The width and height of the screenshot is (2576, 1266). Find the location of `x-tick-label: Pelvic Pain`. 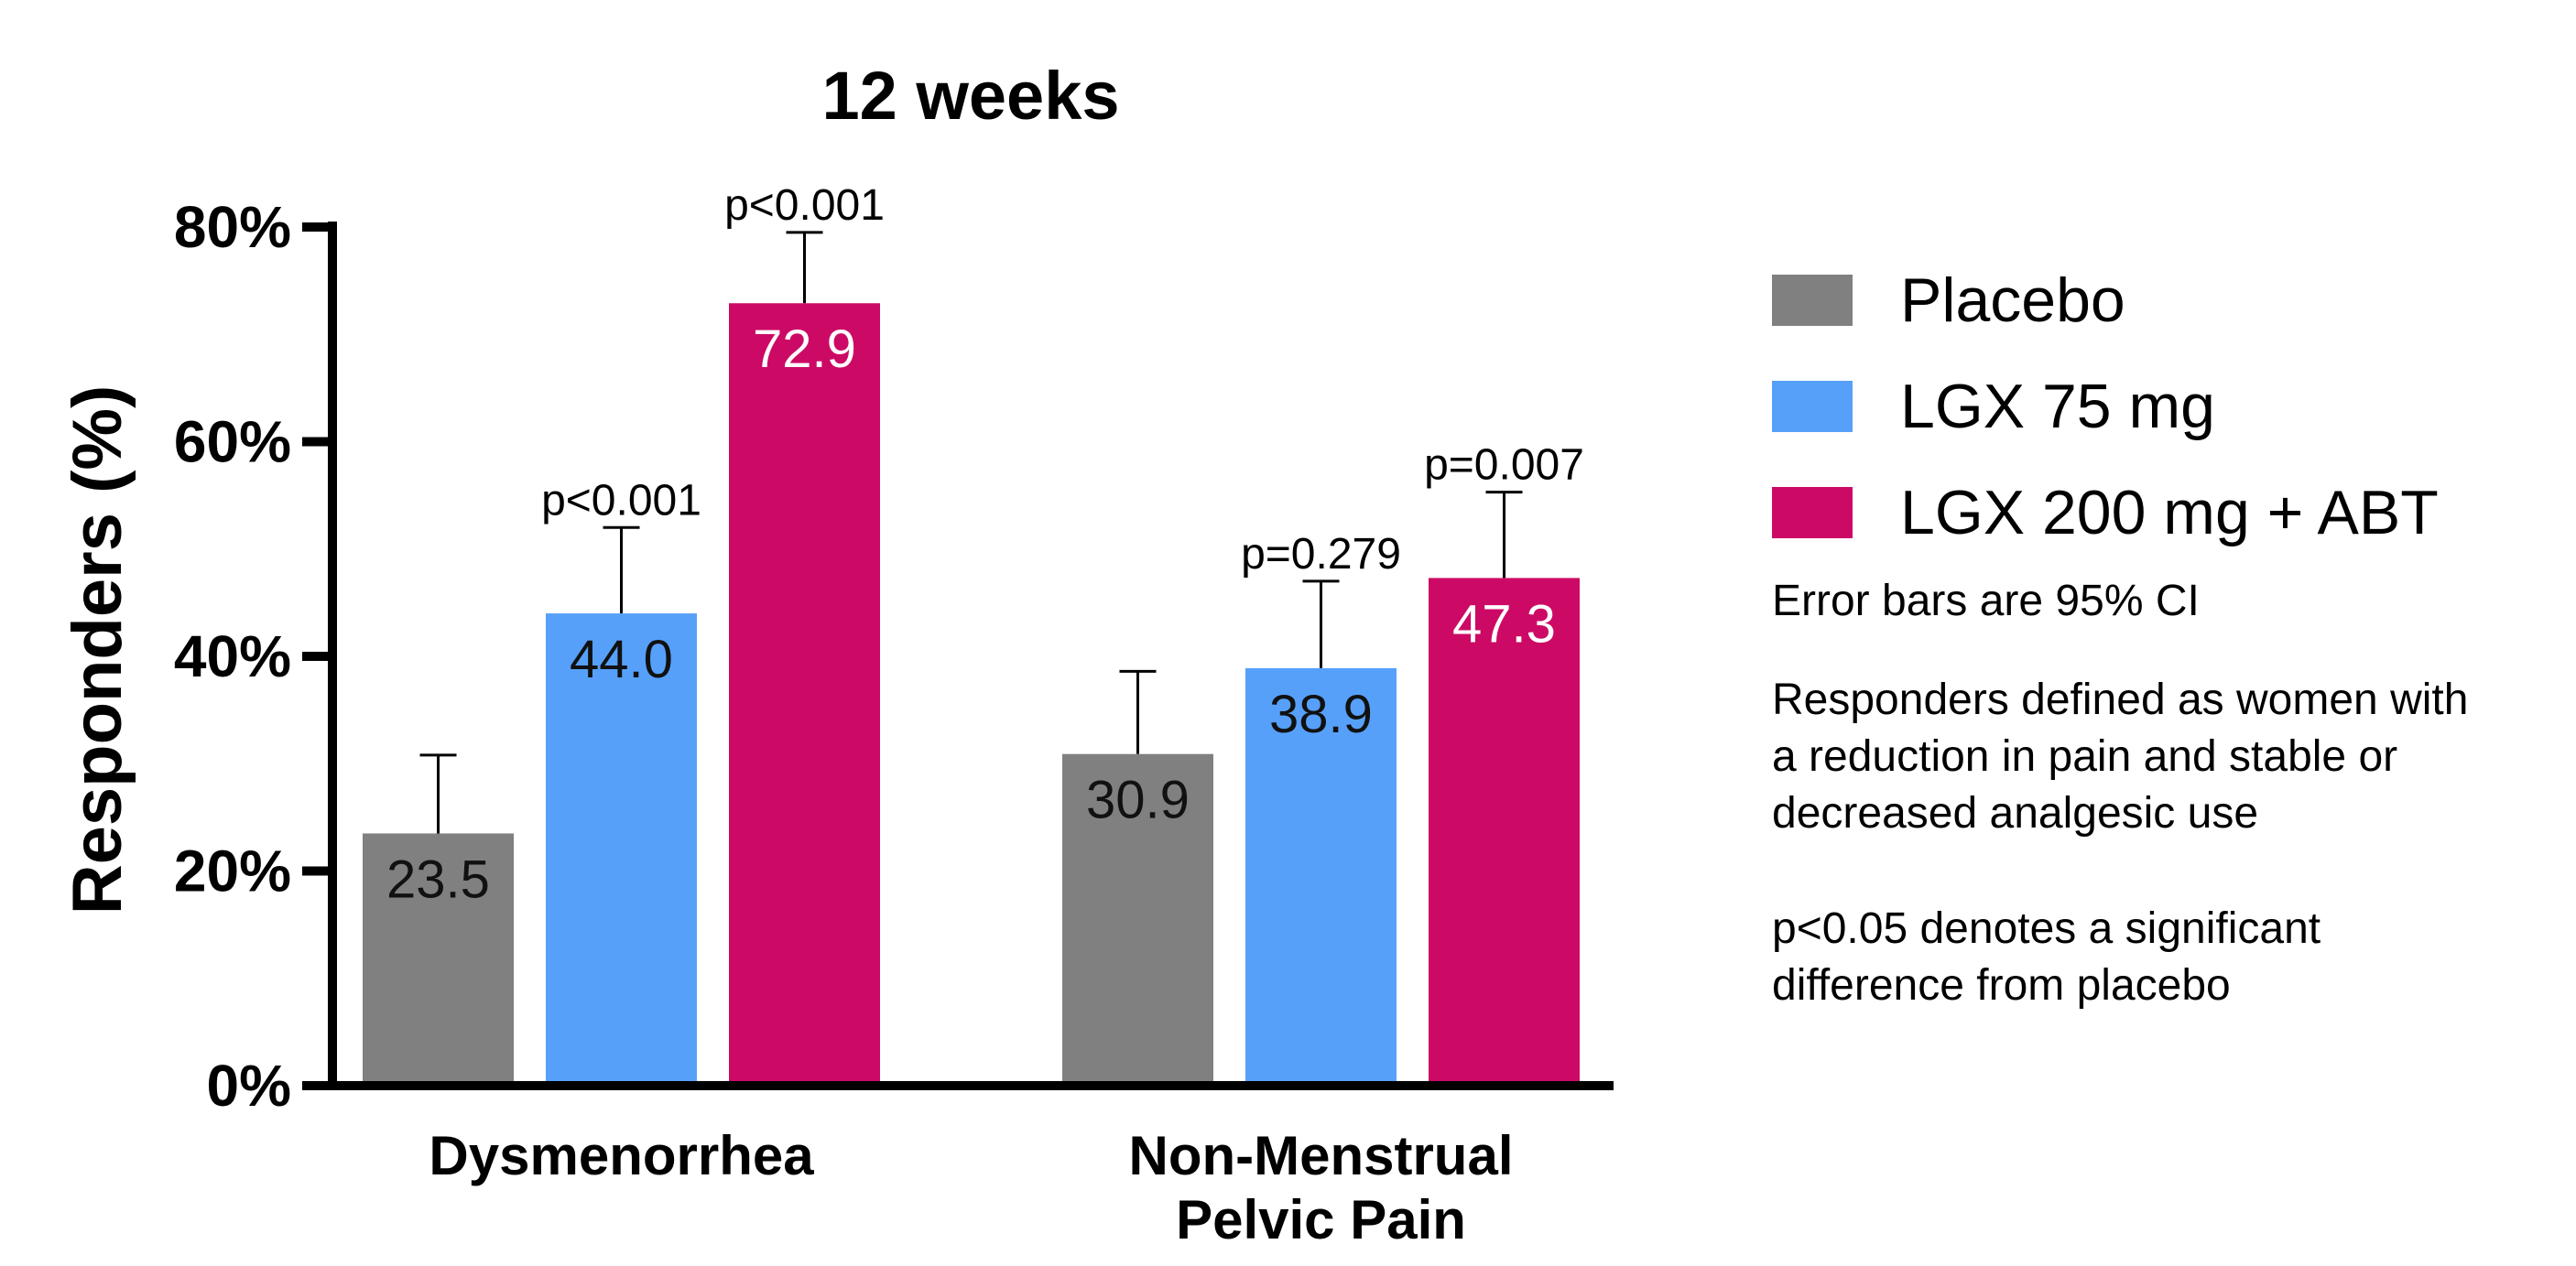

x-tick-label: Pelvic Pain is located at coordinates (1321, 1219).